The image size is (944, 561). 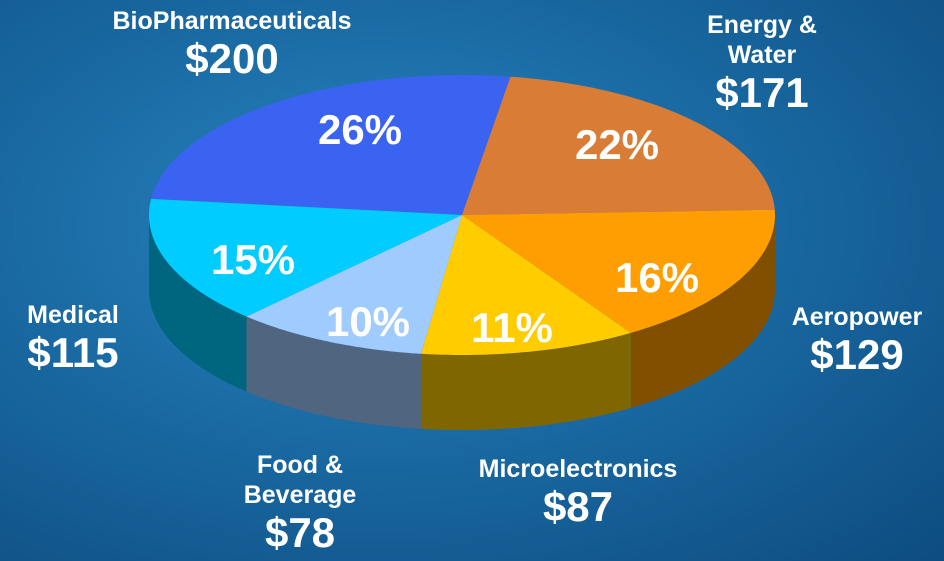 I want to click on slice-label: Aeropower $129, so click(x=857, y=340).